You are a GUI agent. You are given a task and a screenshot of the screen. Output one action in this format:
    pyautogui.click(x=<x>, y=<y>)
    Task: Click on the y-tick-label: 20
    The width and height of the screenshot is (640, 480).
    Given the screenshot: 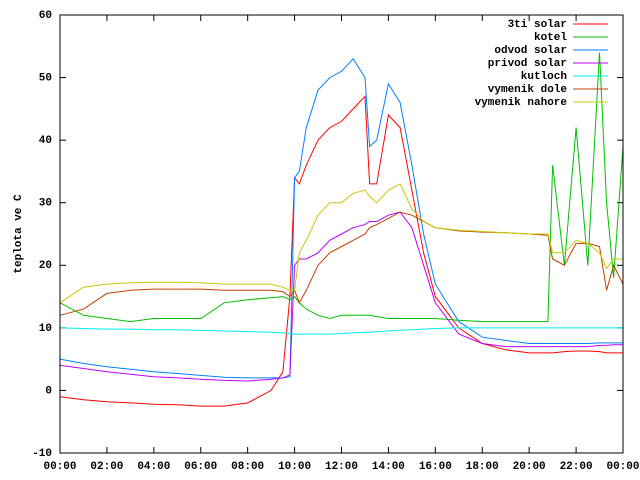 What is the action you would take?
    pyautogui.click(x=45, y=266)
    